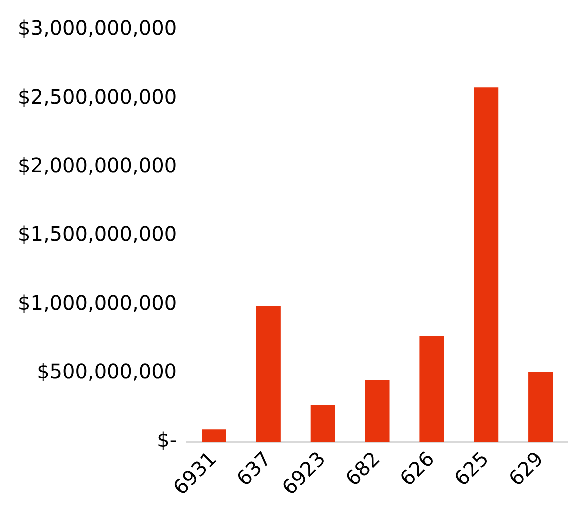 This screenshot has width=580, height=515. What do you see at coordinates (417, 468) in the screenshot?
I see `x-tick-label: 626` at bounding box center [417, 468].